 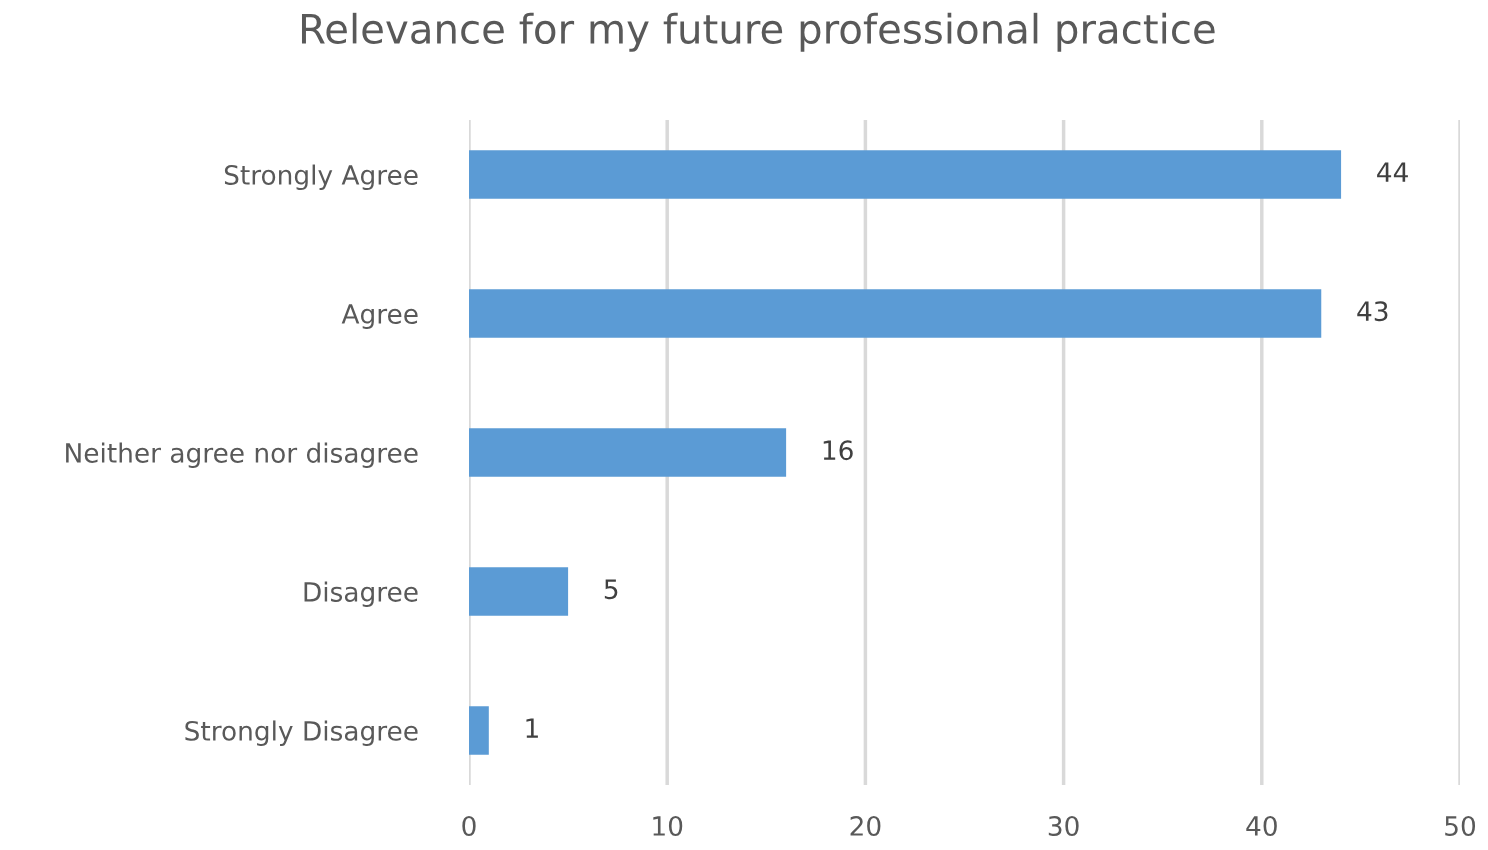 I want to click on y-tick-label: Strongly Disagree, so click(x=301, y=733).